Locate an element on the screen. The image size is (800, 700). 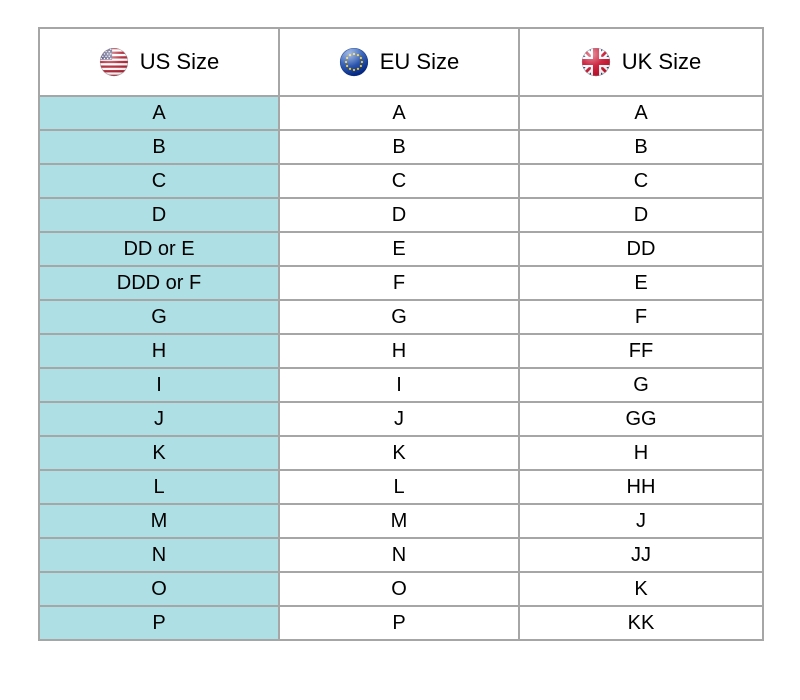
eu-size-cell: N is located at coordinates (399, 555).